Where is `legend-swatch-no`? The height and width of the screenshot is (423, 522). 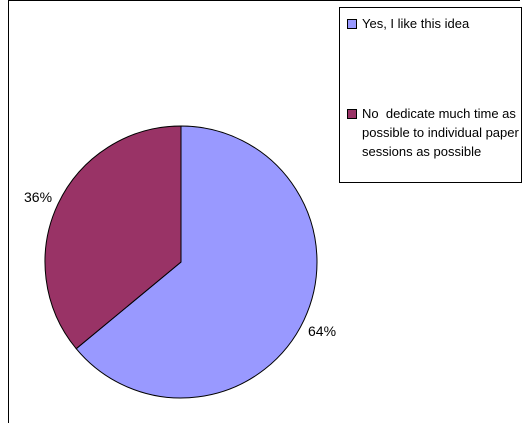
legend-swatch-no is located at coordinates (352, 114).